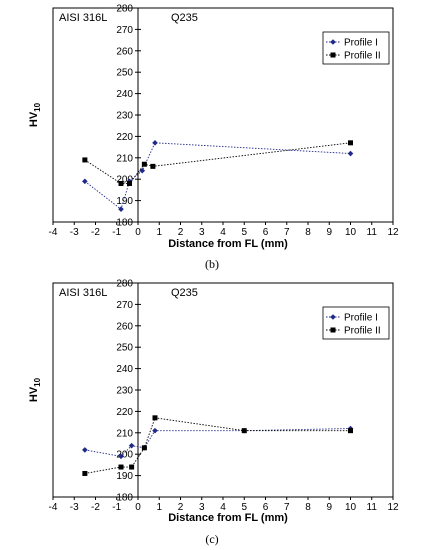  Describe the element at coordinates (211, 539) in the screenshot. I see `panel-caption: (c)` at that location.